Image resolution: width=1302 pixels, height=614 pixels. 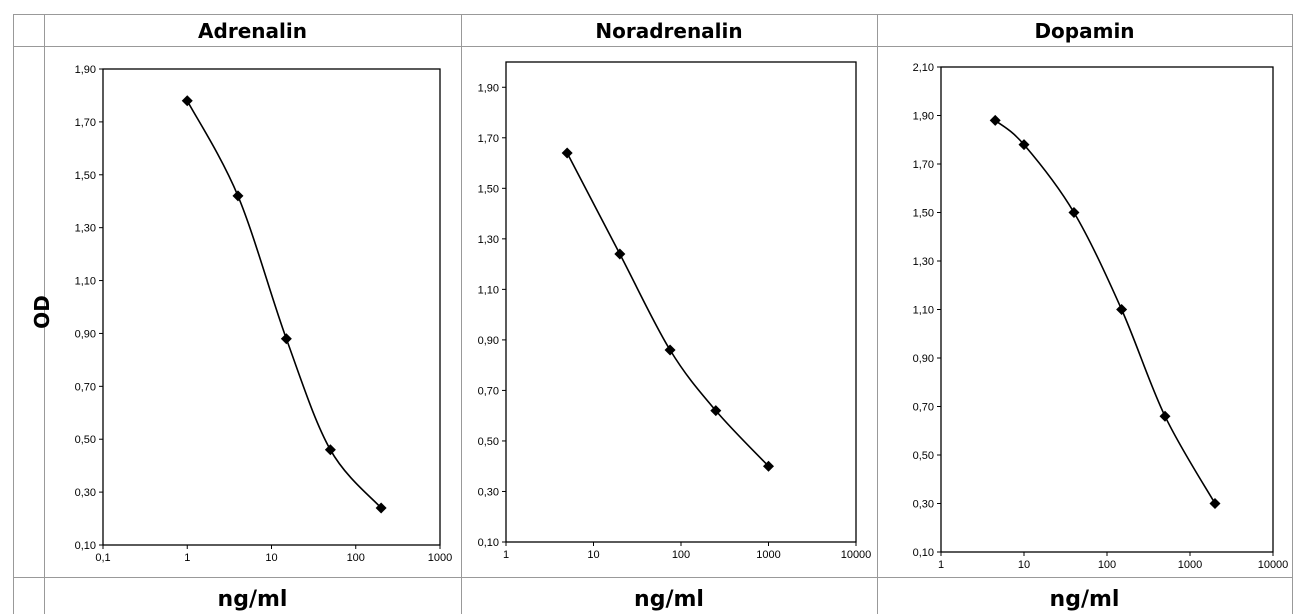 What do you see at coordinates (44, 314) in the screenshot?
I see `table-border-label-col` at bounding box center [44, 314].